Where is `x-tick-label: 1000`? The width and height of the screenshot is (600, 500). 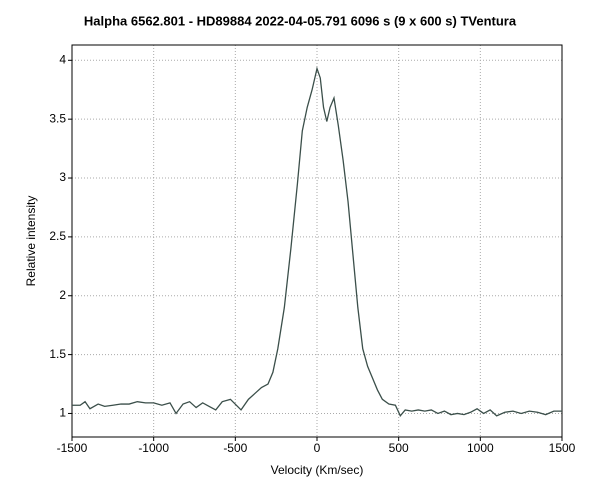
x-tick-label: 1000 is located at coordinates (480, 448).